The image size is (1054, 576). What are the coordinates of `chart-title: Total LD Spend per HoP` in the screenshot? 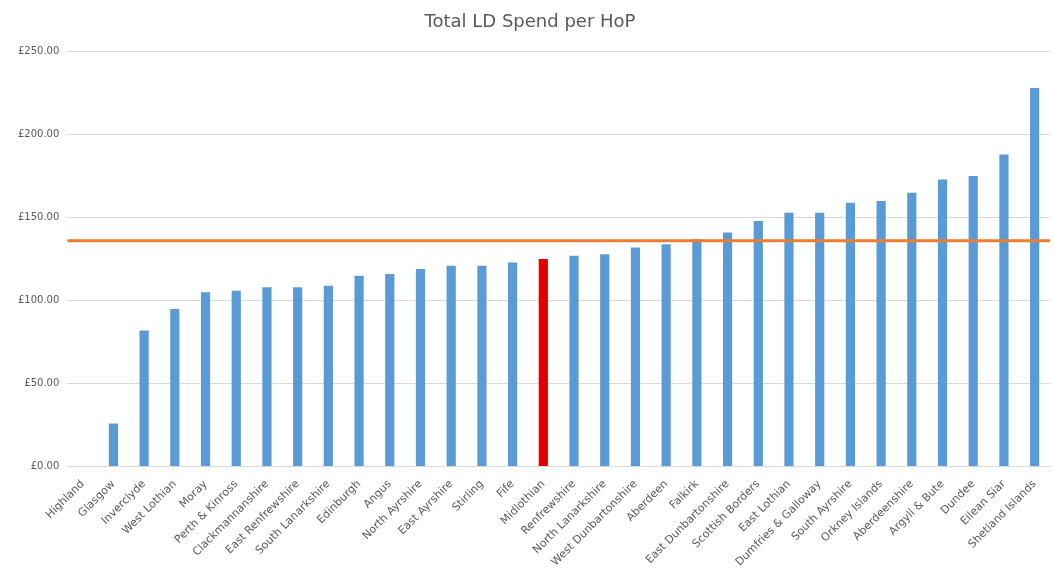 It's located at (529, 21).